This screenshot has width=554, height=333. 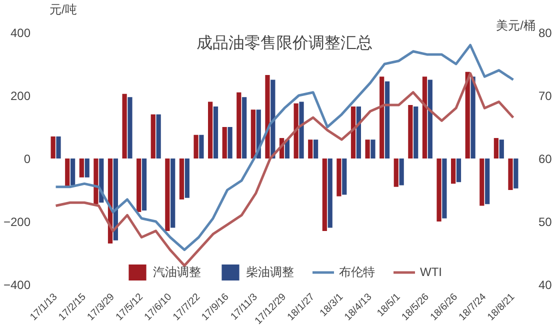 What do you see at coordinates (27, 159) in the screenshot?
I see `y-tick-label: 0` at bounding box center [27, 159].